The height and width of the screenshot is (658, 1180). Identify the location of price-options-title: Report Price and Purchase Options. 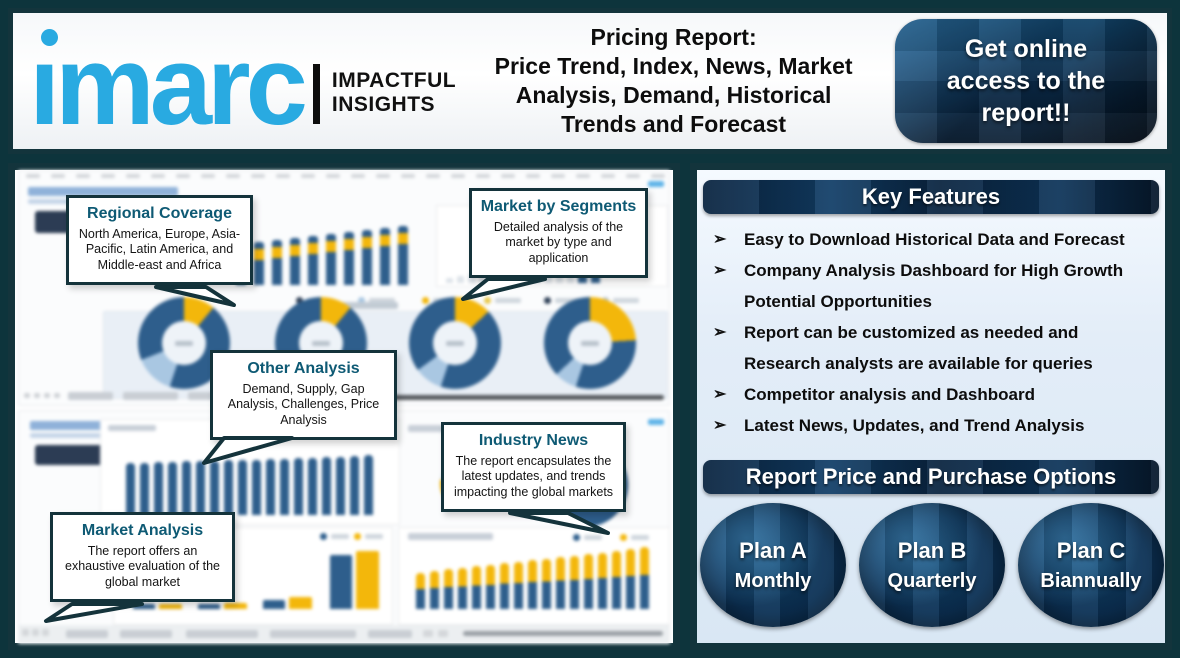
(931, 476).